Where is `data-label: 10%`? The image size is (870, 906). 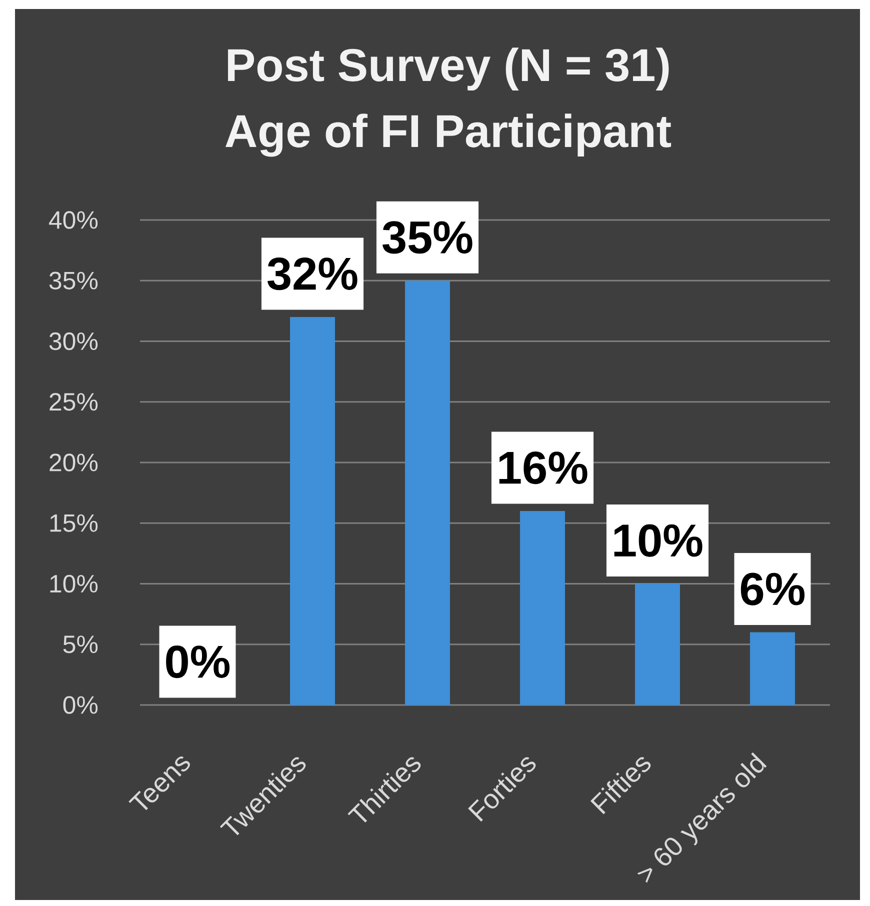
data-label: 10% is located at coordinates (658, 540).